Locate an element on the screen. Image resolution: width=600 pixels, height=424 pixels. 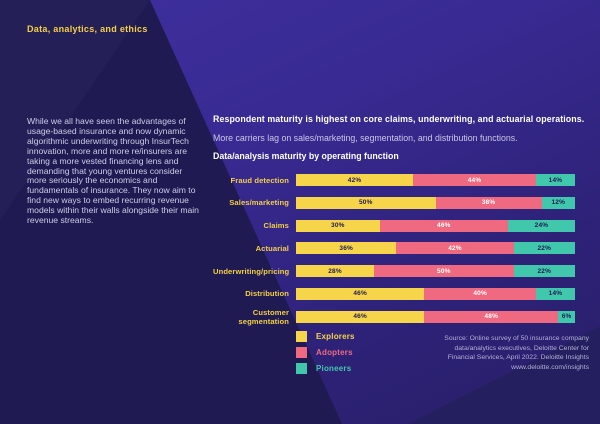
bar-segment-explorers: 36% is located at coordinates (346, 248).